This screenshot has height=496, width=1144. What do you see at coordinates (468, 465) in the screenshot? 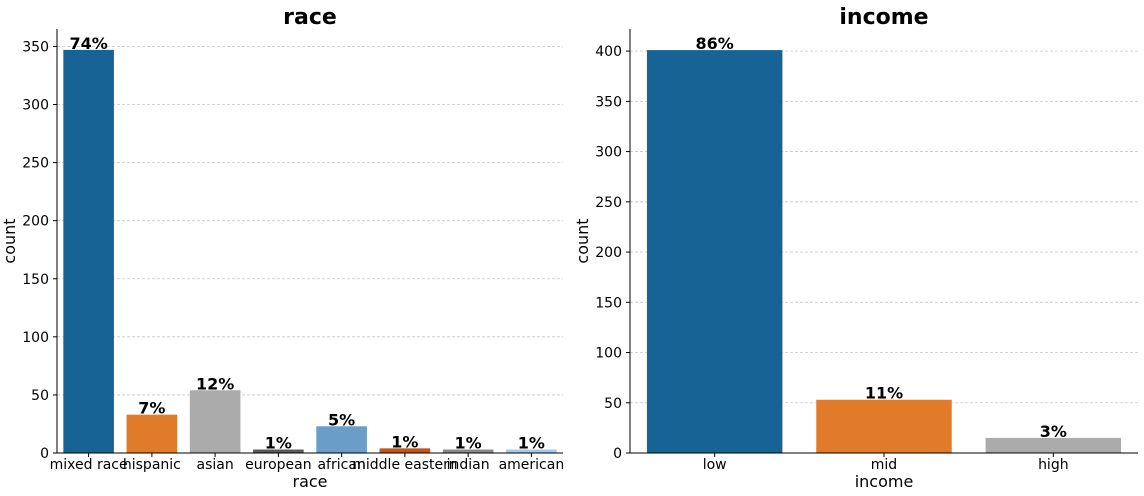
I see `x-tick-label: indian` at bounding box center [468, 465].